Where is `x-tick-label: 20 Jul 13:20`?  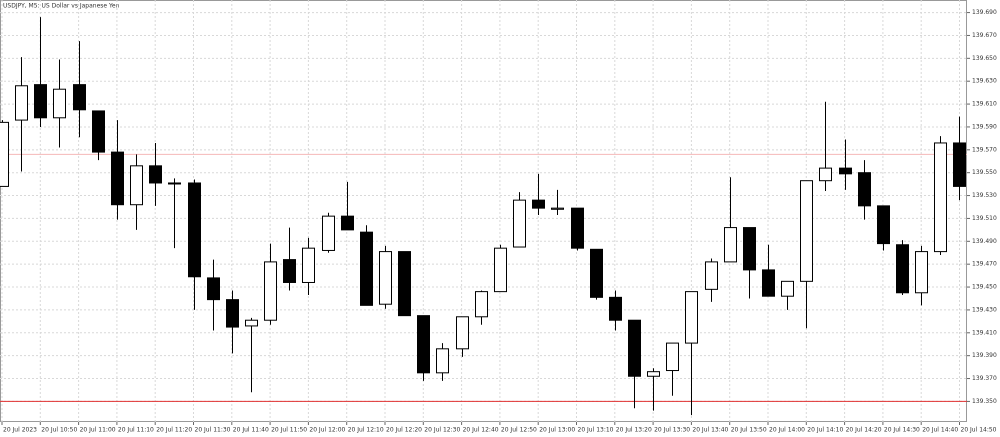
x-tick-label: 20 Jul 13:20 is located at coordinates (634, 430).